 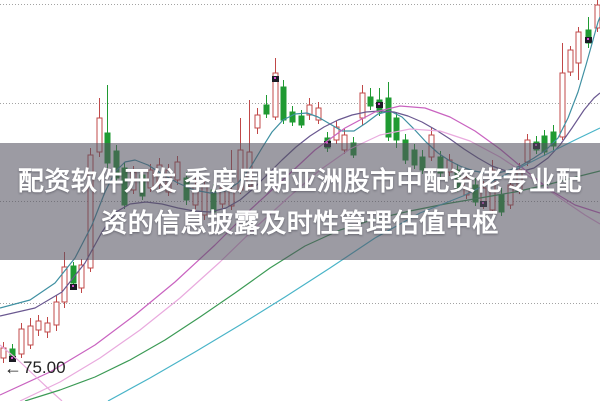 I want to click on headline-line-1: 配资软件开发 季度周期亚洲股市中配资佬专业配, so click(x=300, y=180).